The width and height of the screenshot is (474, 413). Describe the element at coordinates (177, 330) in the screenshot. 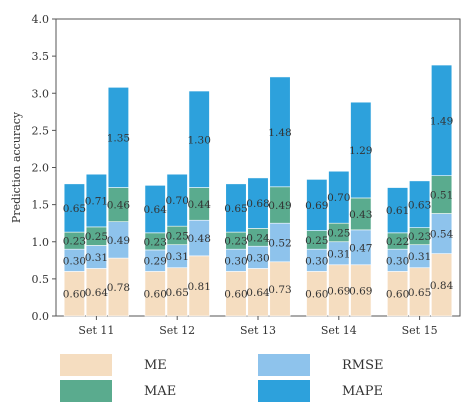

I see `x-tick-label-1: Set 12` at that location.